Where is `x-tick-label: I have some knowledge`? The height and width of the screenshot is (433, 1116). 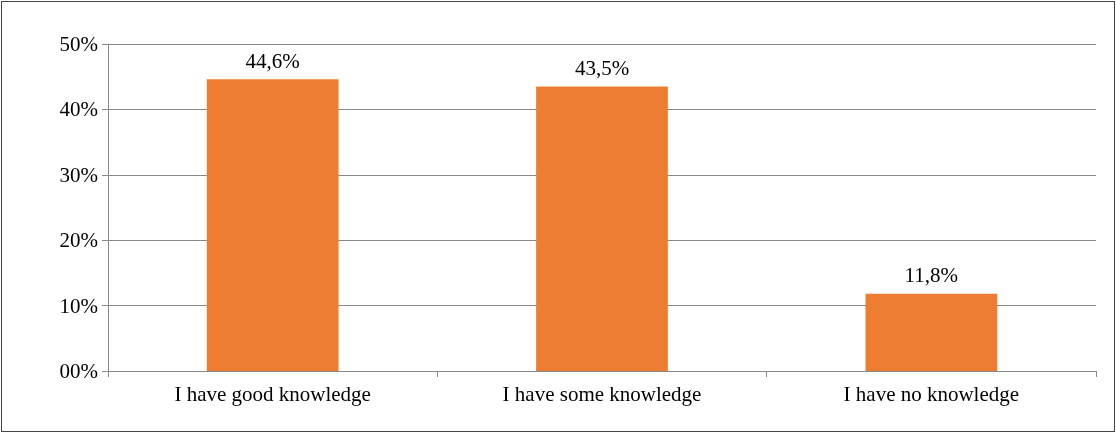 x-tick-label: I have some knowledge is located at coordinates (602, 393).